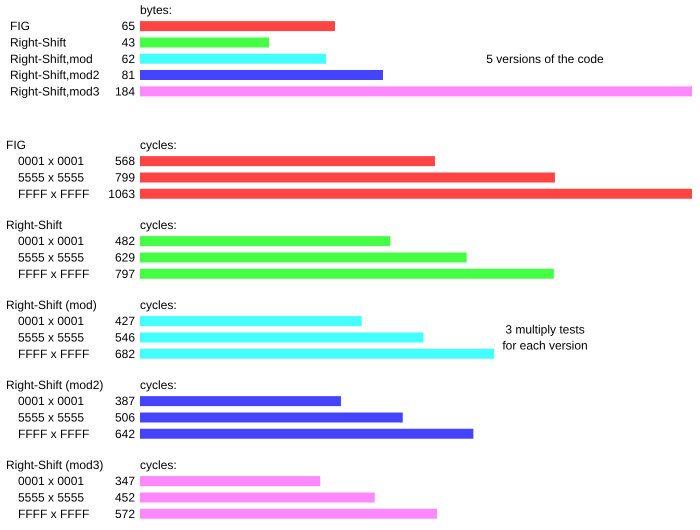 Image resolution: width=700 pixels, height=530 pixels. What do you see at coordinates (55, 75) in the screenshot?
I see `y-tick-label: Right-Shift,mod2` at bounding box center [55, 75].